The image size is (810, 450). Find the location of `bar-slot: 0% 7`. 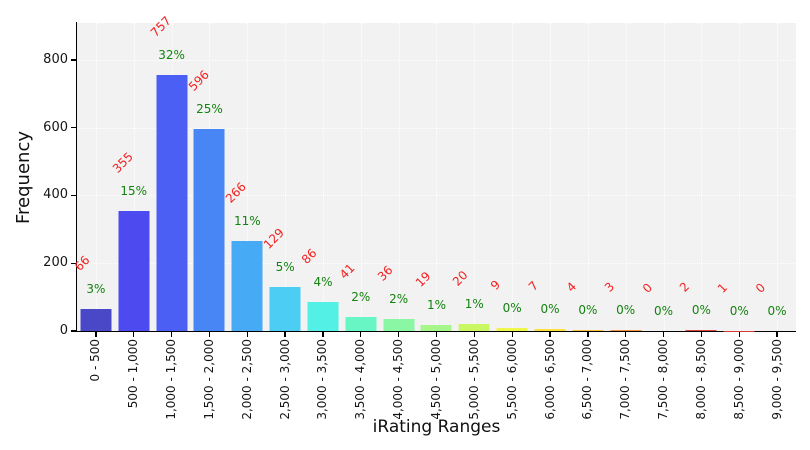

bar-slot: 0% 7 is located at coordinates (547, 177).